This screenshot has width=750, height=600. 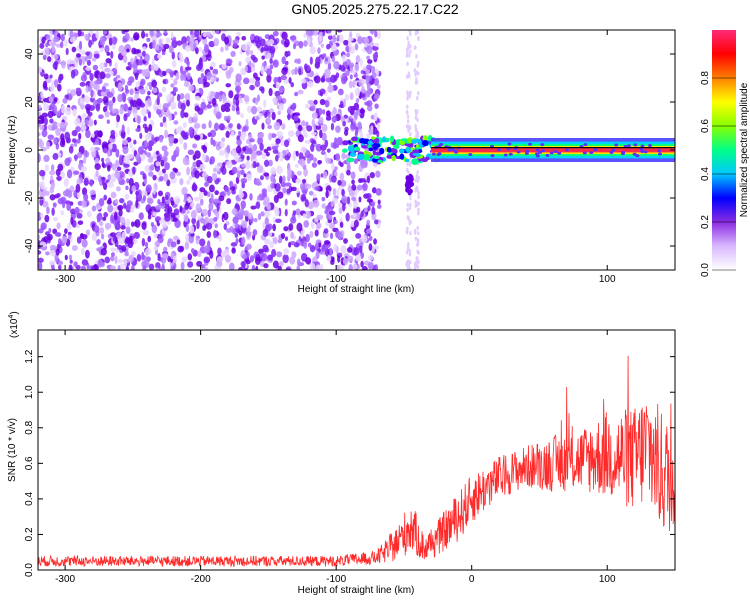 I want to click on colorbar-tick-label: 0.8, so click(x=705, y=78).